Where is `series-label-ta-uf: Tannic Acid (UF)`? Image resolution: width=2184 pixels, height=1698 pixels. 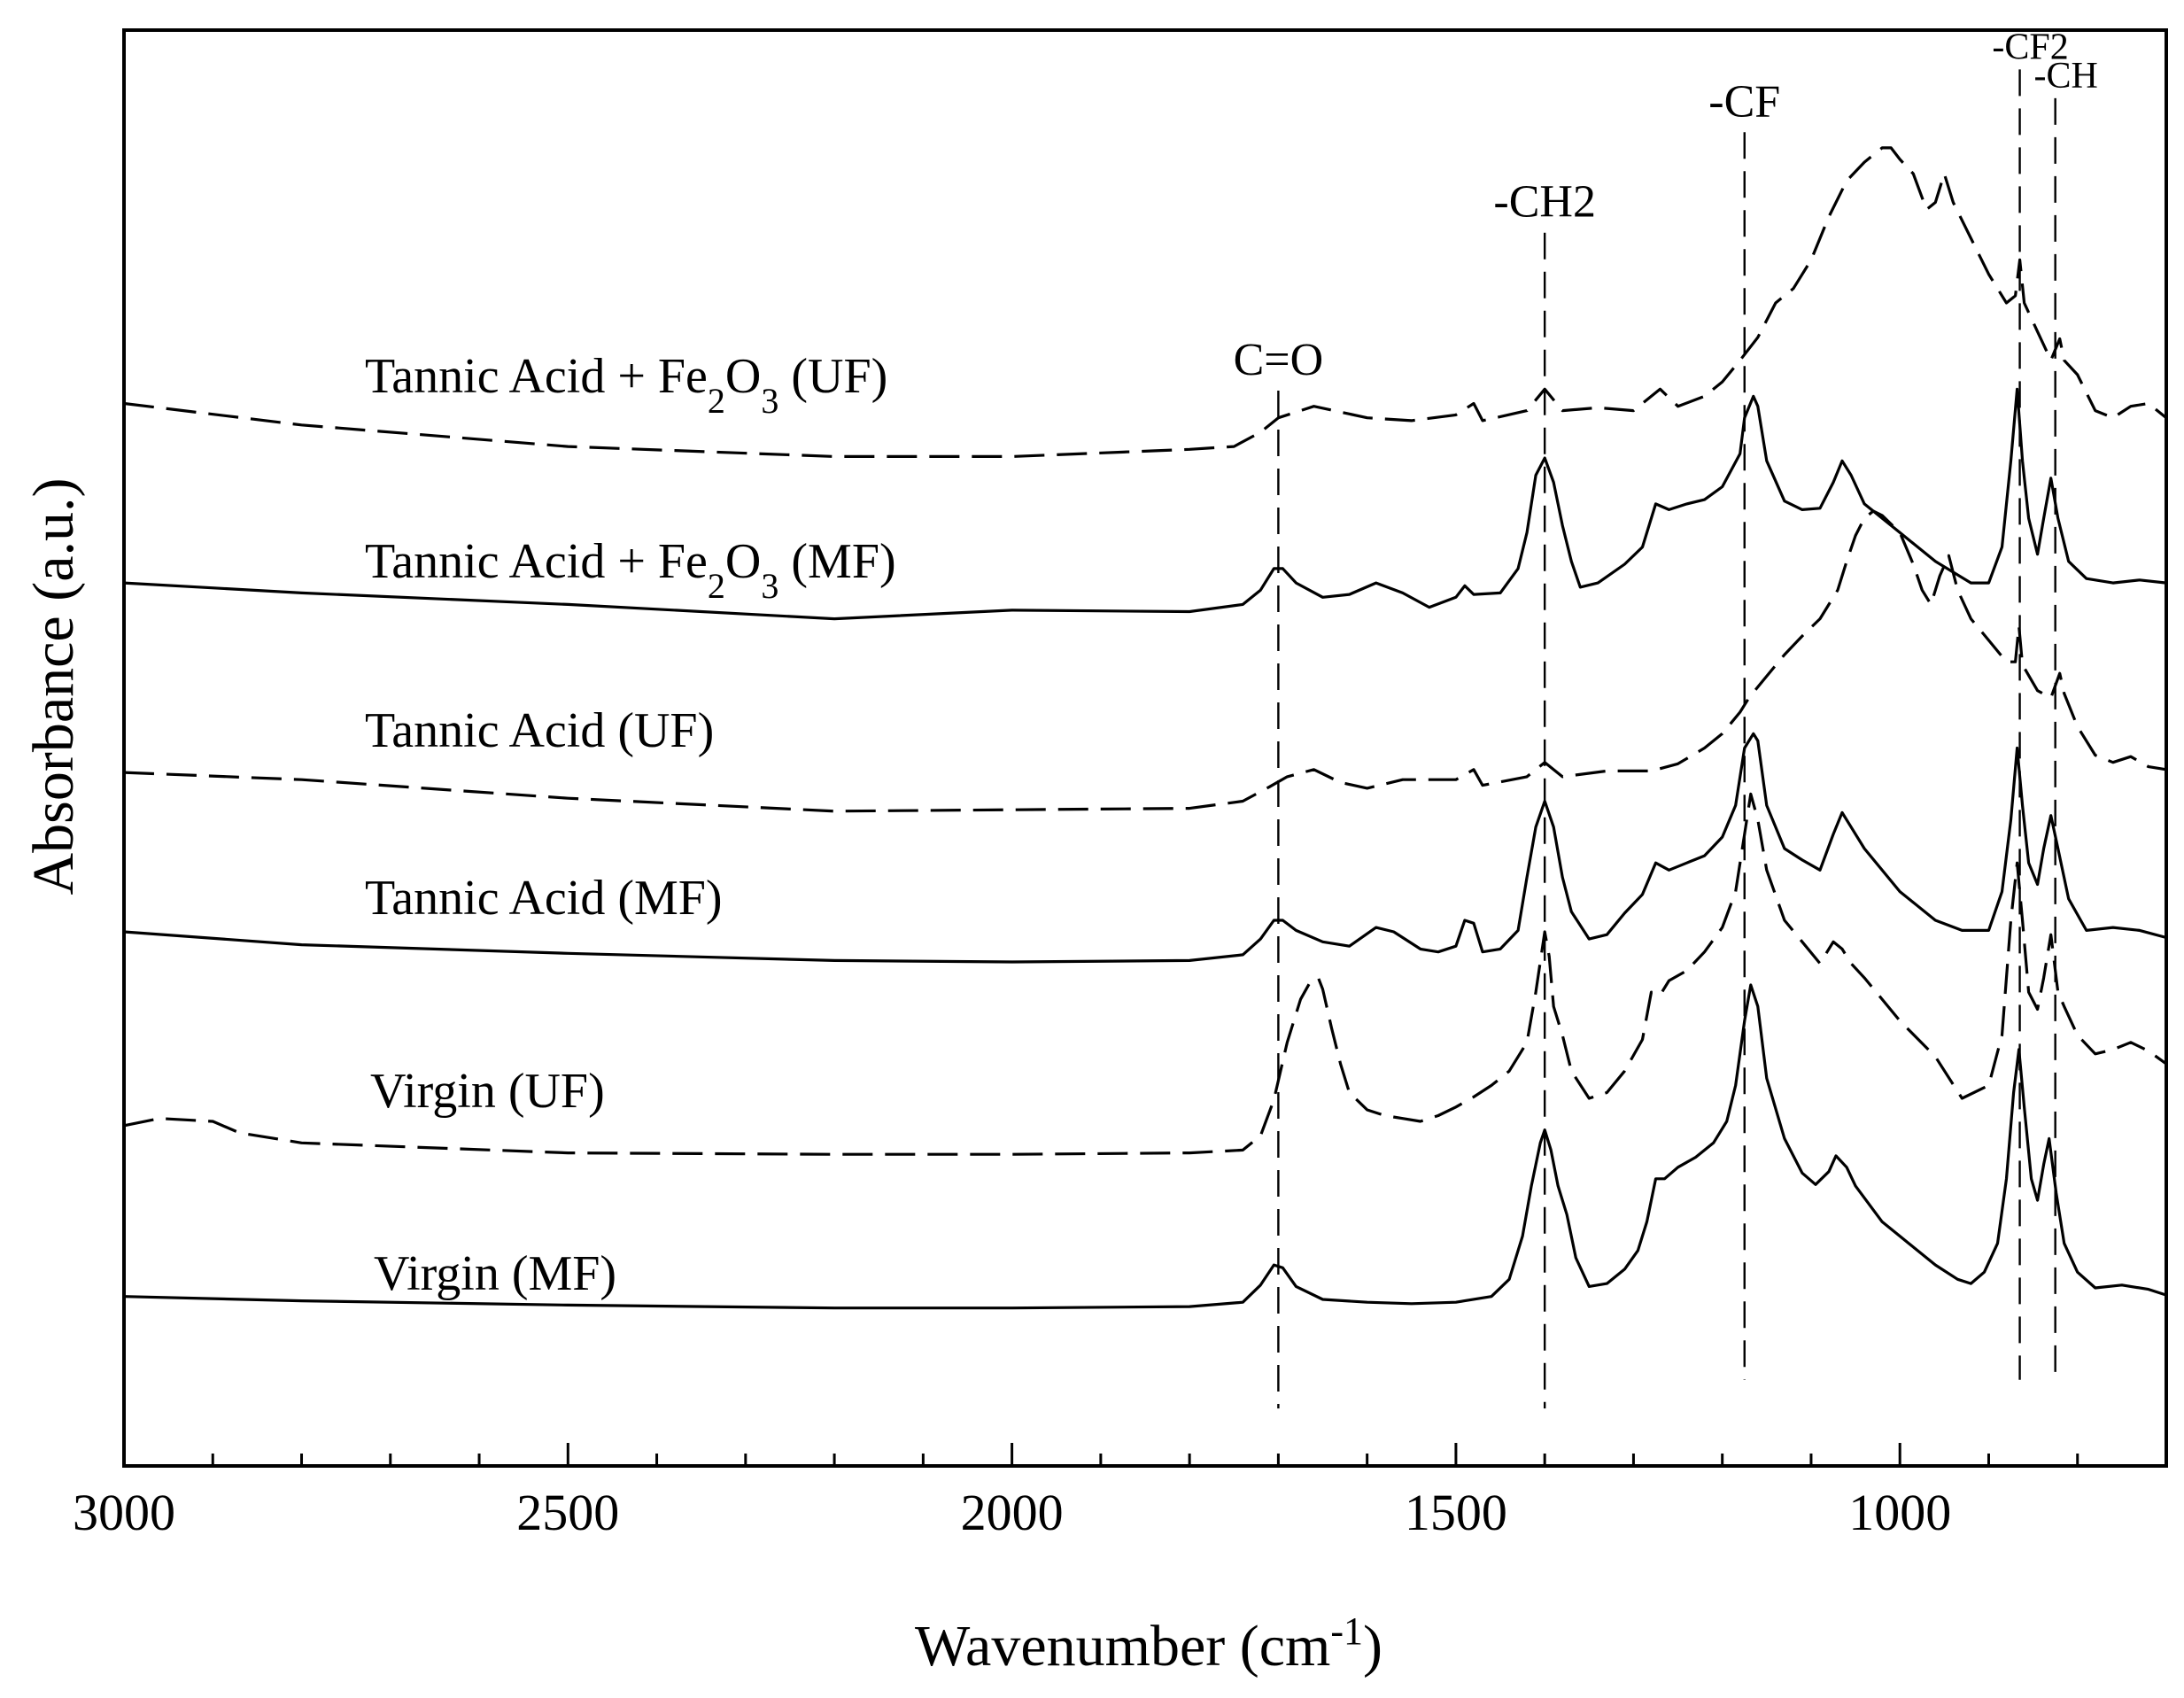
series-label-ta-uf: Tannic Acid (UF) is located at coordinates (540, 730).